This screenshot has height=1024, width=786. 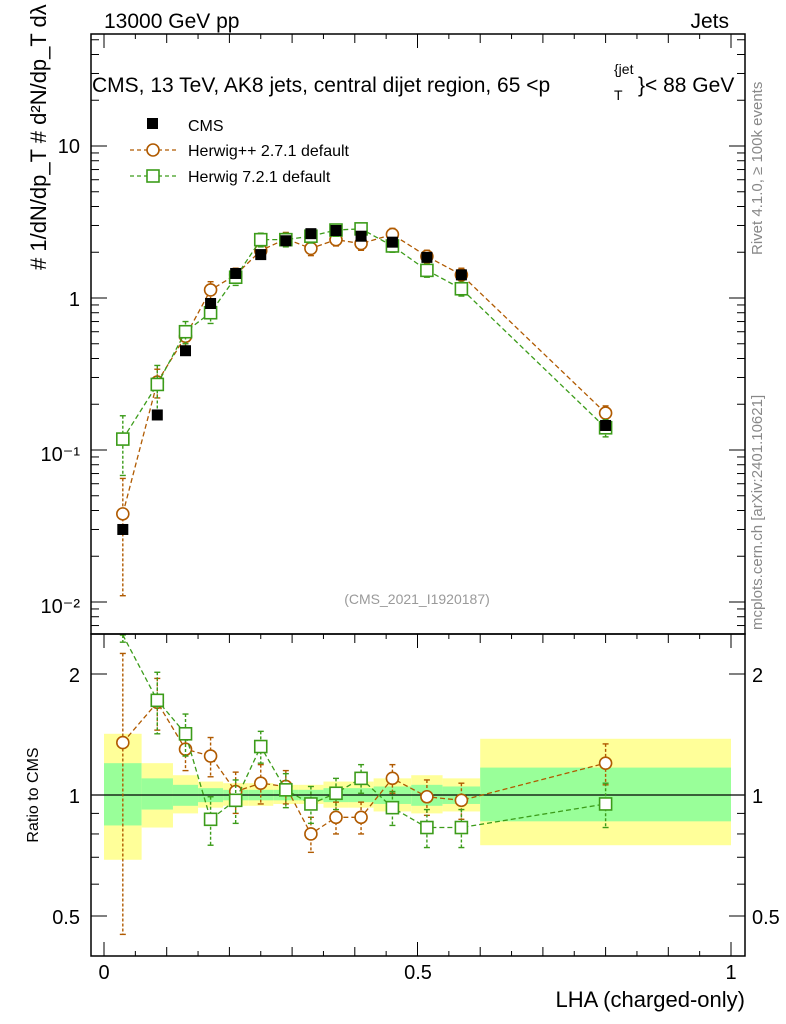 I want to click on y-main-tick-label: 10⁻¹, so click(x=61, y=455).